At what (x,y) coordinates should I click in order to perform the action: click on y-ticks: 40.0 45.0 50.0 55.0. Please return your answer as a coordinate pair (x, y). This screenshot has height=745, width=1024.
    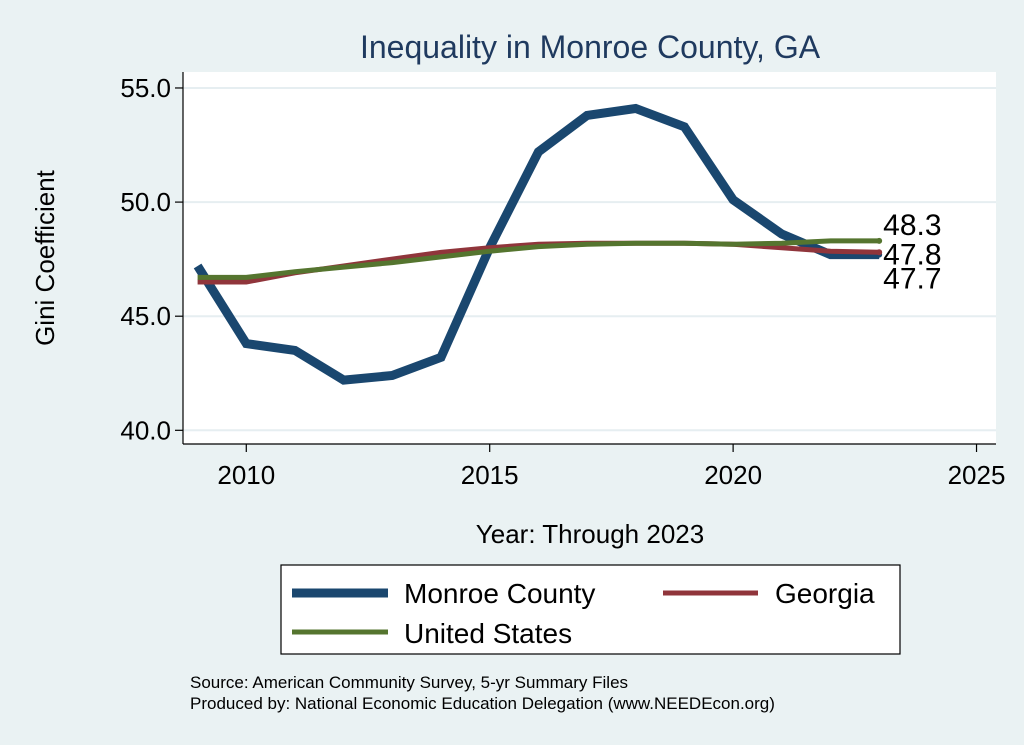
    Looking at the image, I should click on (151, 259).